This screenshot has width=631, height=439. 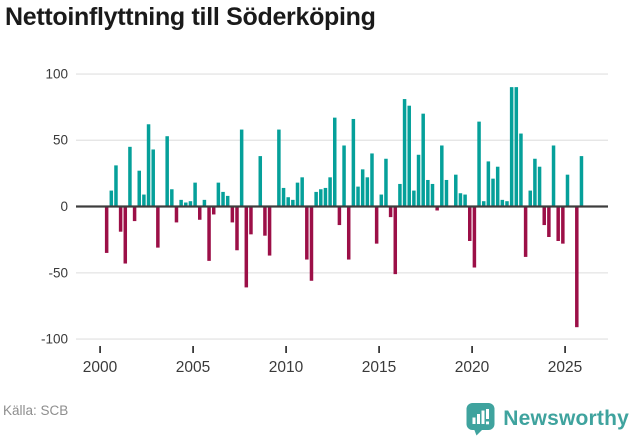 I want to click on zero-axis-line, so click(x=342, y=206).